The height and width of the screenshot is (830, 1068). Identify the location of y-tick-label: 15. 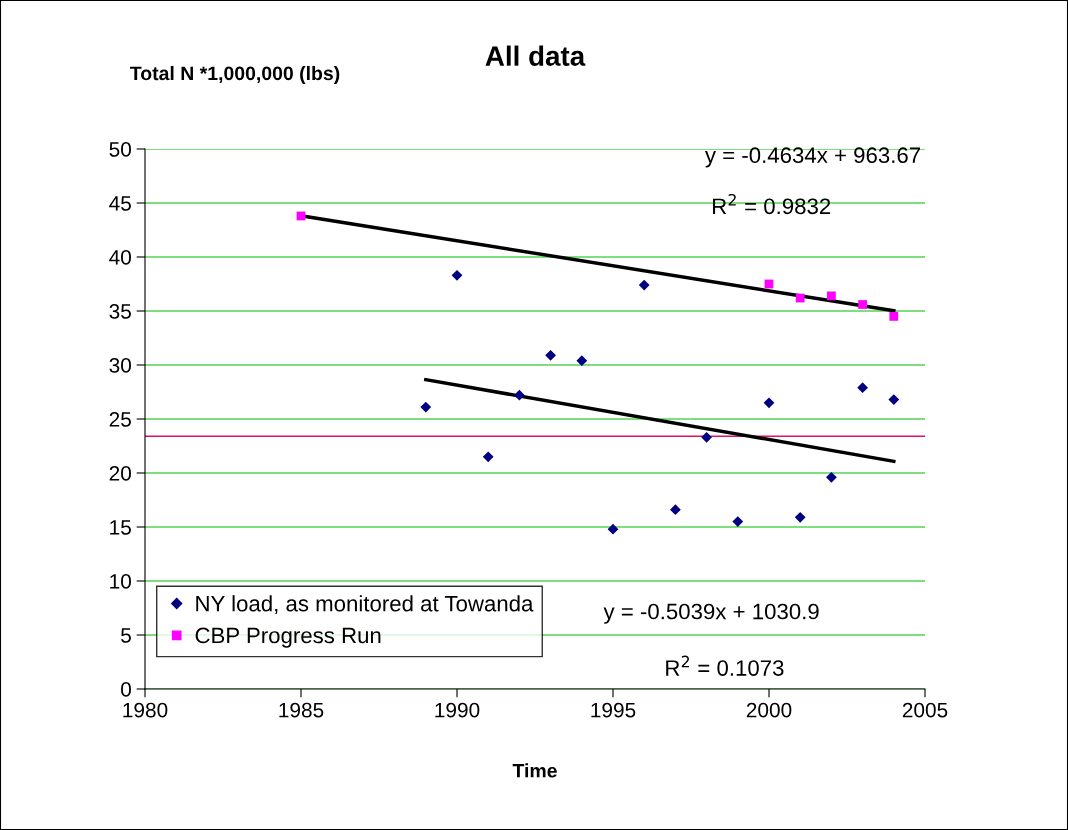
(120, 527).